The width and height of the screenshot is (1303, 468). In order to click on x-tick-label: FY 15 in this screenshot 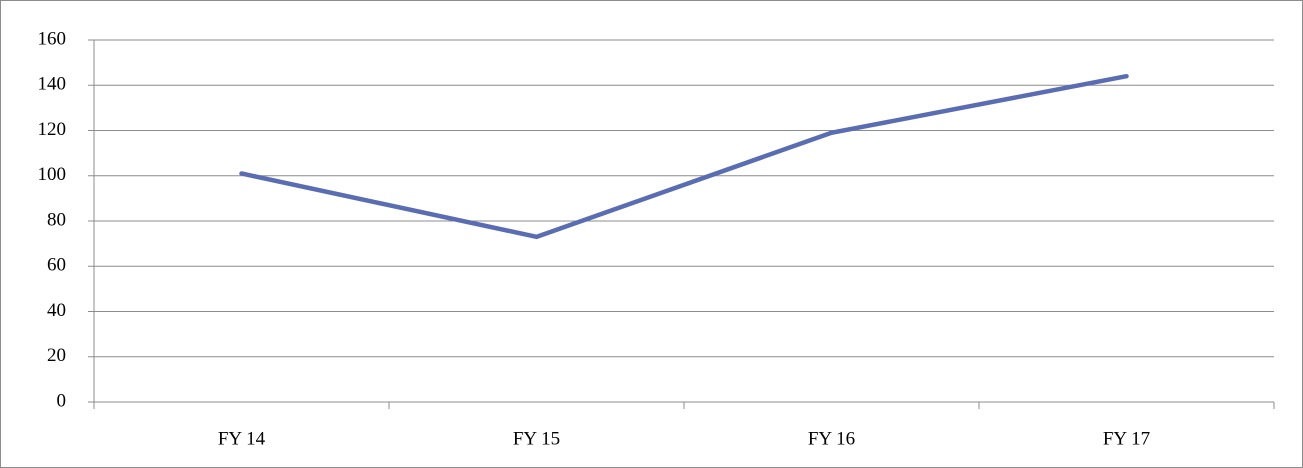, I will do `click(536, 438)`.